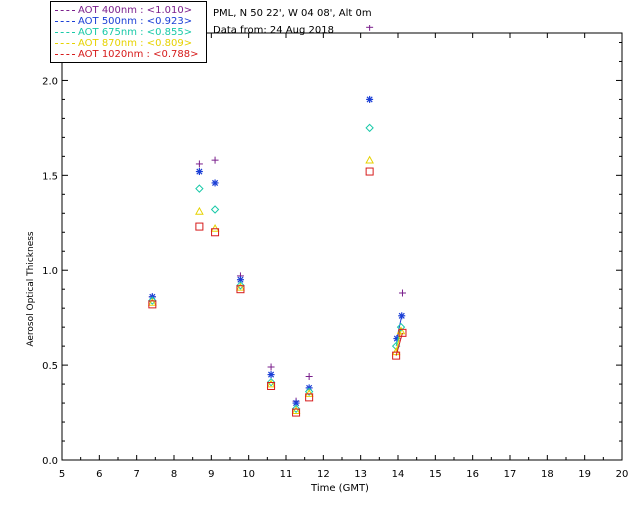 The height and width of the screenshot is (512, 640). What do you see at coordinates (339, 488) in the screenshot?
I see `x-axis-label: Time (GMT)` at bounding box center [339, 488].